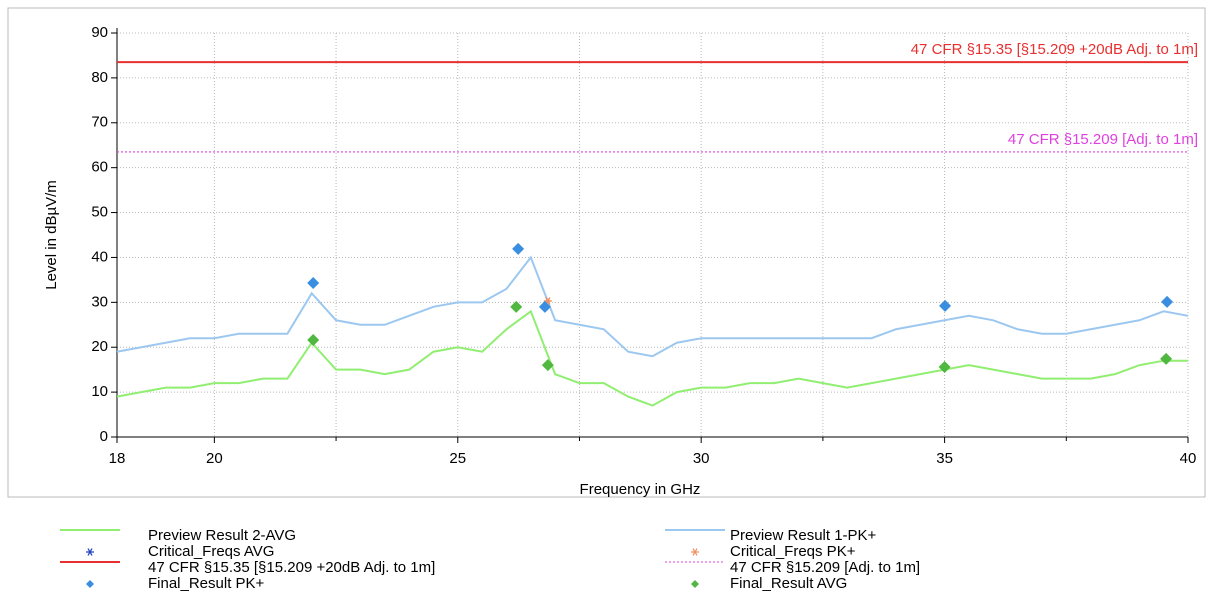 The height and width of the screenshot is (607, 1214). Describe the element at coordinates (99, 167) in the screenshot. I see `y-tick-label: 60` at that location.